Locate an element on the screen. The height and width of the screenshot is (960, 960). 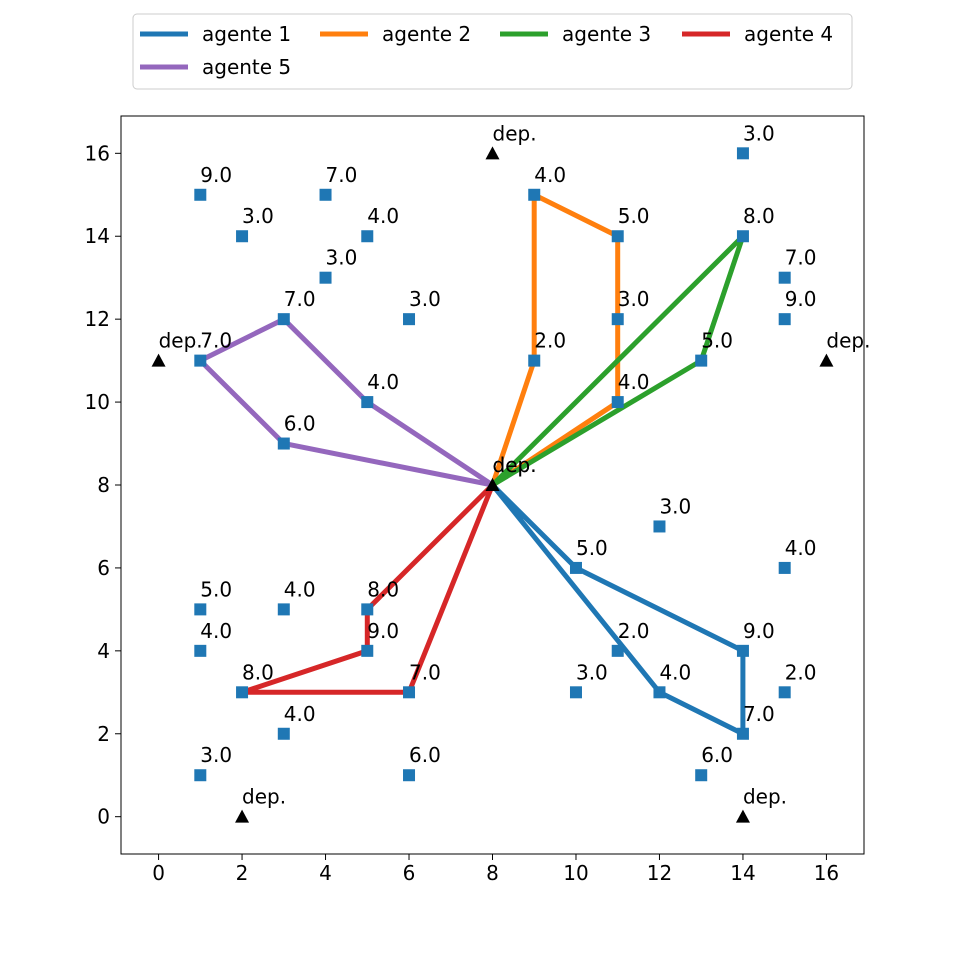
x-tick-label: 4 is located at coordinates (325, 873).